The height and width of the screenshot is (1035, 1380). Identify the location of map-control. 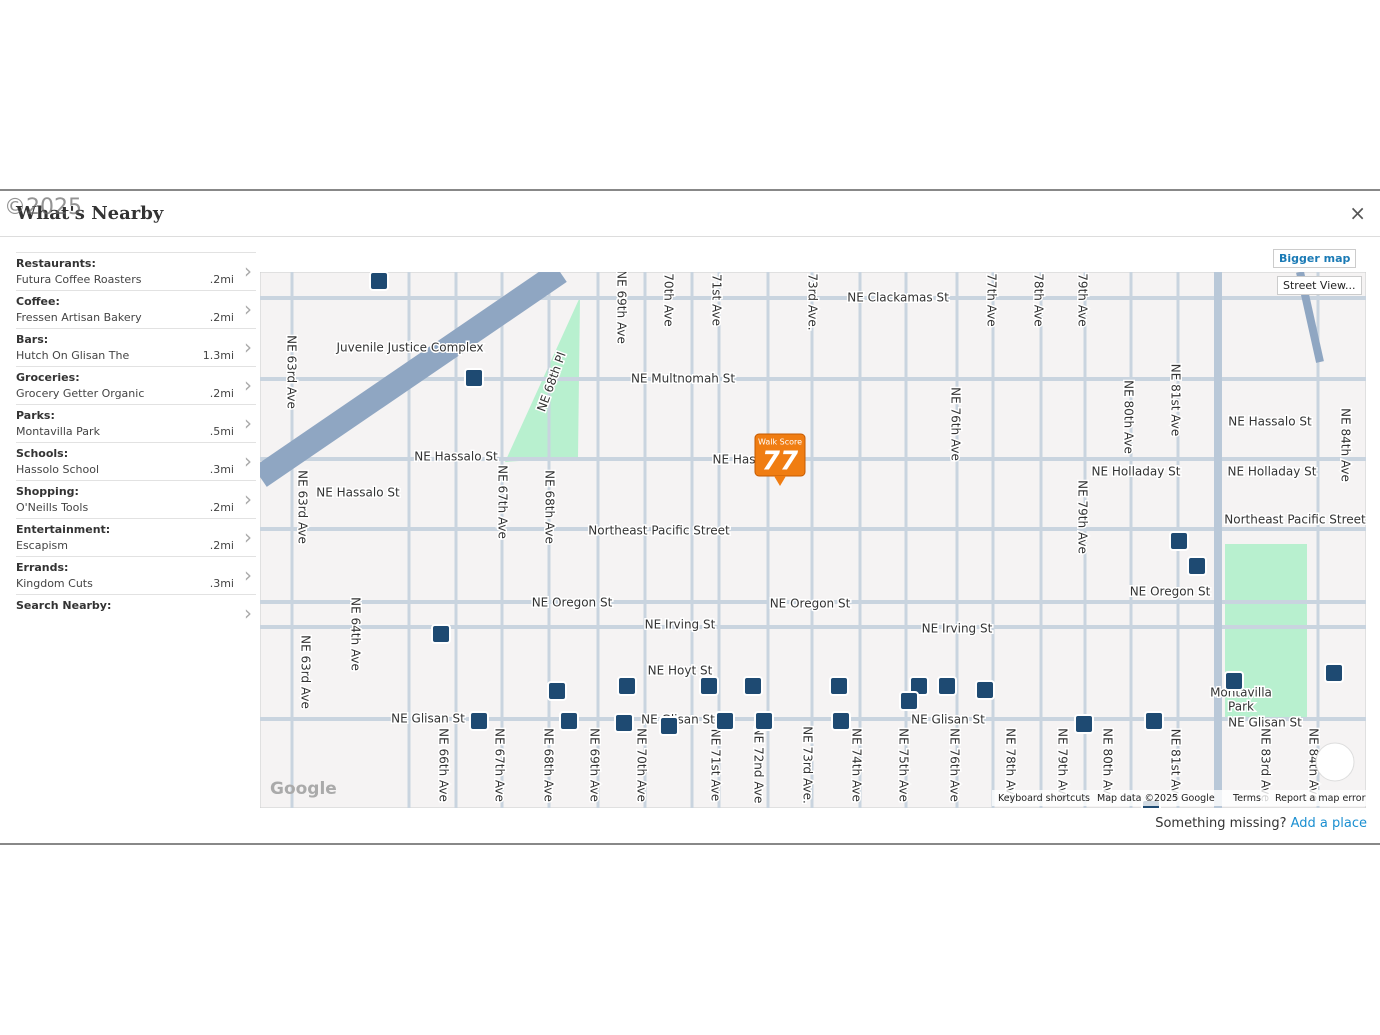
(1335, 762).